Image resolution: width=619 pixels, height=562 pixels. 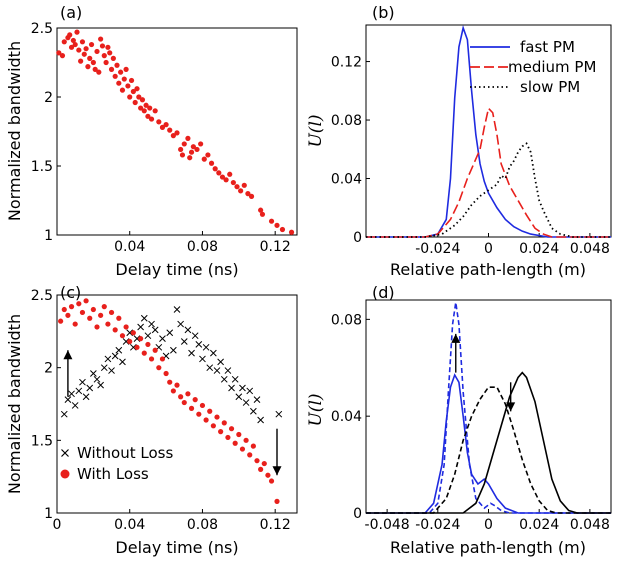 I want to click on panel-b-xlabel: Relative path-length (m), so click(x=488, y=269).